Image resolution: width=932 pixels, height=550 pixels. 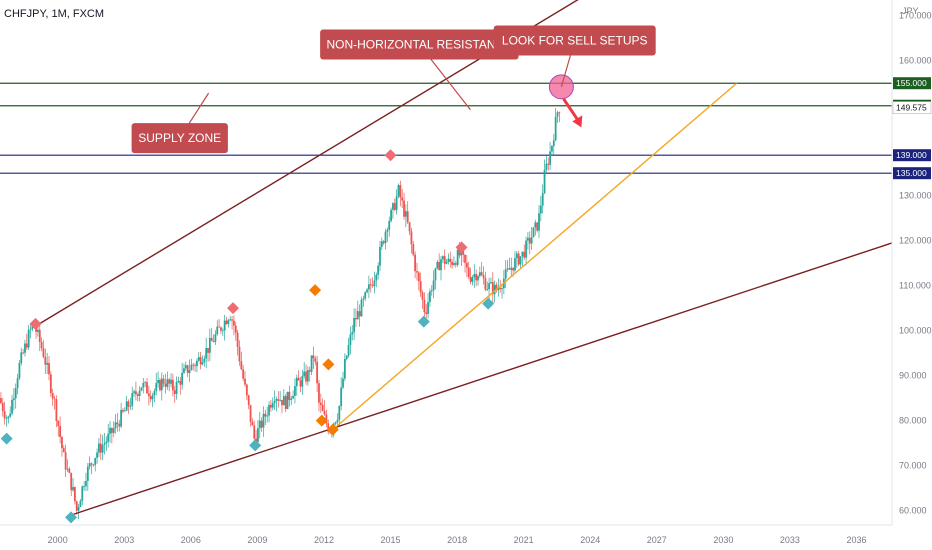 What do you see at coordinates (191, 540) in the screenshot?
I see `year-tick-label: 2006` at bounding box center [191, 540].